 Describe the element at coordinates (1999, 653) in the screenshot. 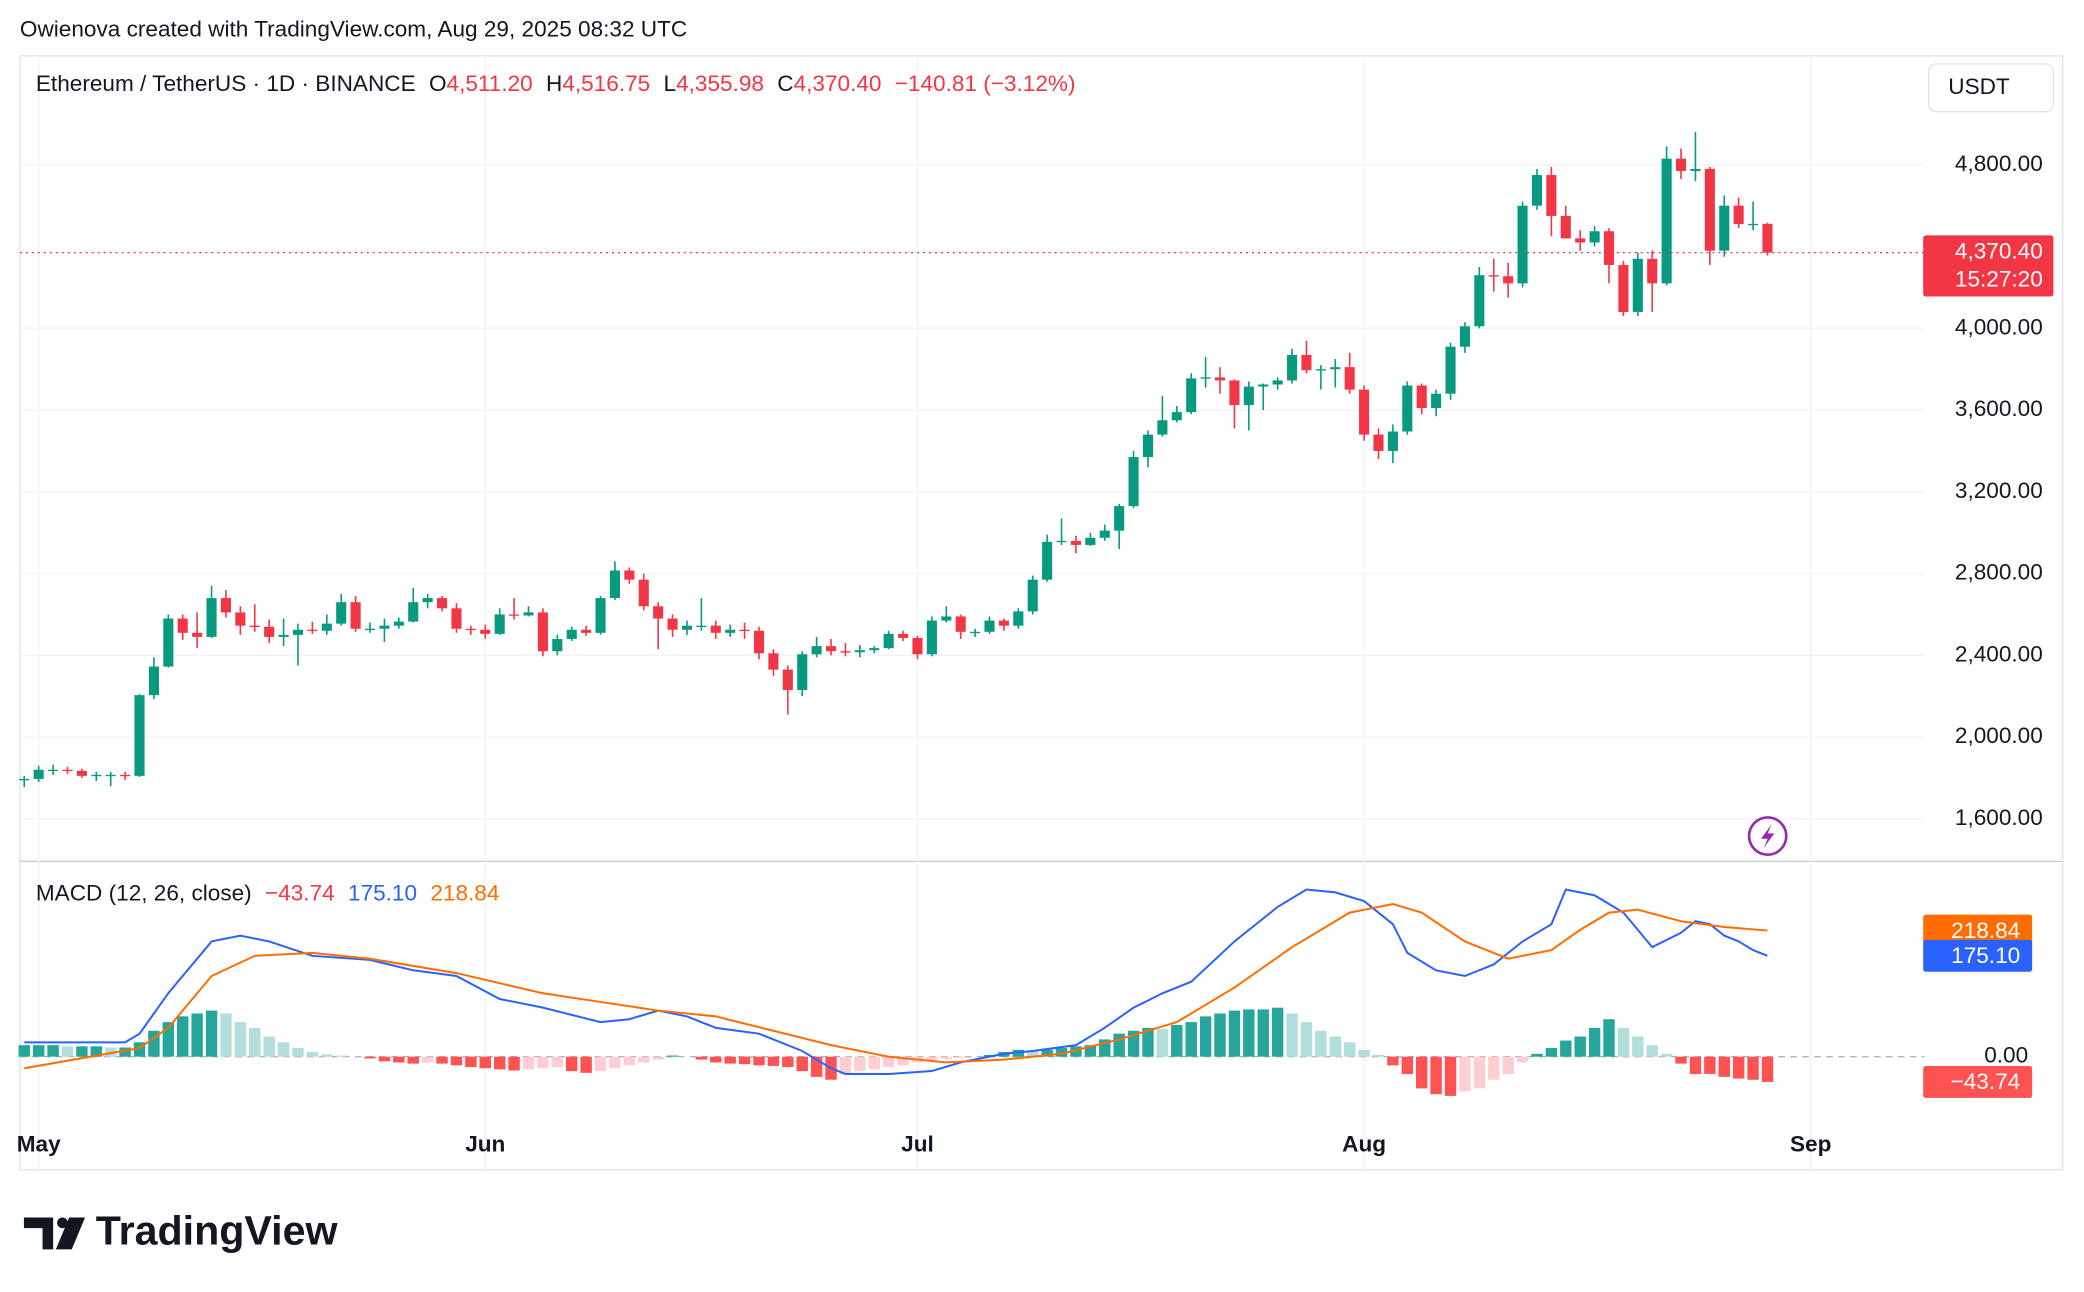

I see `y-tick-label: 2,400.00` at that location.